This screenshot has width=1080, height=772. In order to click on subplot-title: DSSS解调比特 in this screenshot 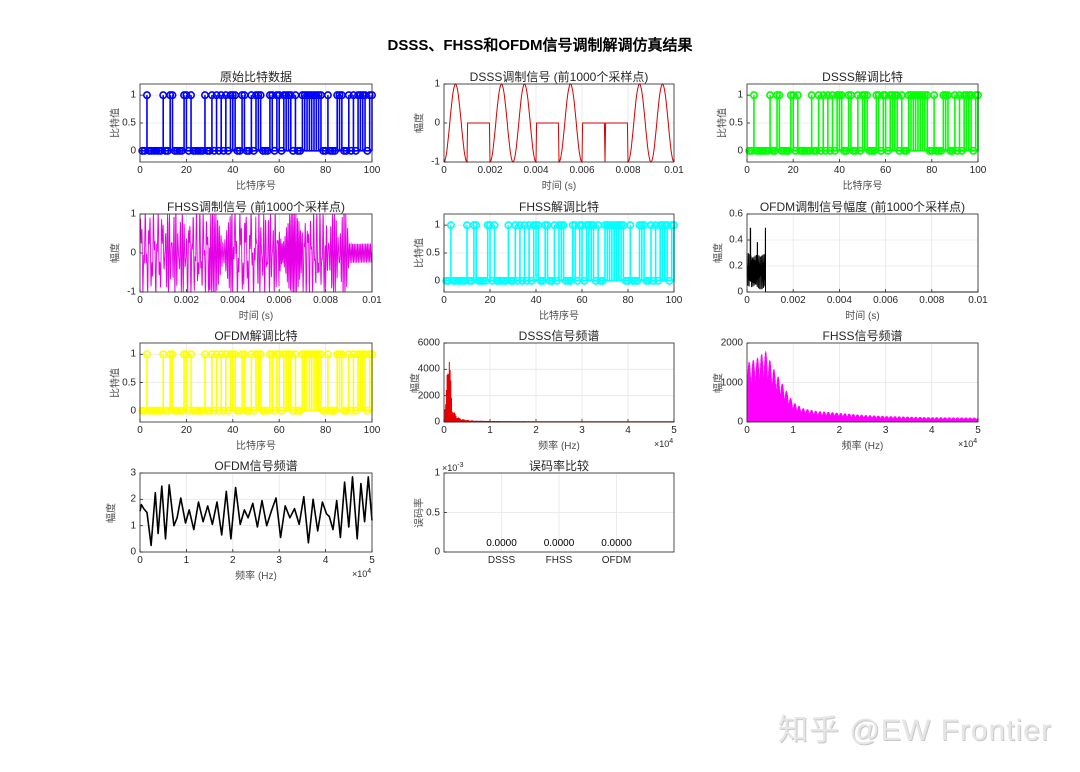, I will do `click(862, 77)`.